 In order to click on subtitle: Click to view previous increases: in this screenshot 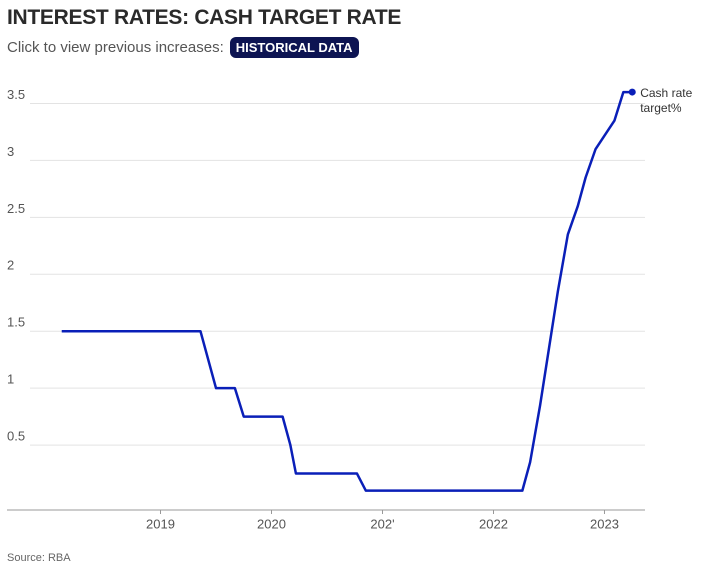, I will do `click(115, 47)`.